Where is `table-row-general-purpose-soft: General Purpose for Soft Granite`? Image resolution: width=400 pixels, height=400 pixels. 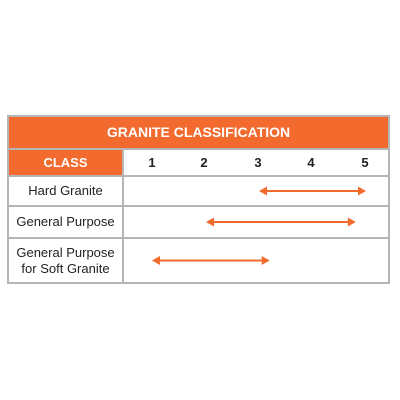
table-row-general-purpose-soft: General Purpose for Soft Granite is located at coordinates (198, 259).